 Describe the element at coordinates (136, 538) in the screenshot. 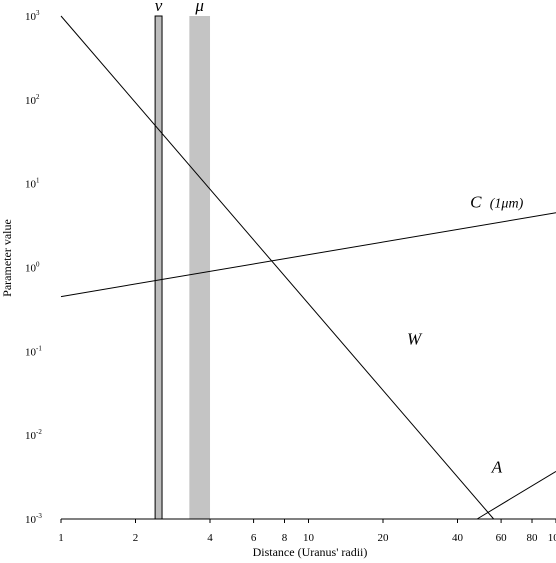

I see `x-tick-label-1: 2` at that location.